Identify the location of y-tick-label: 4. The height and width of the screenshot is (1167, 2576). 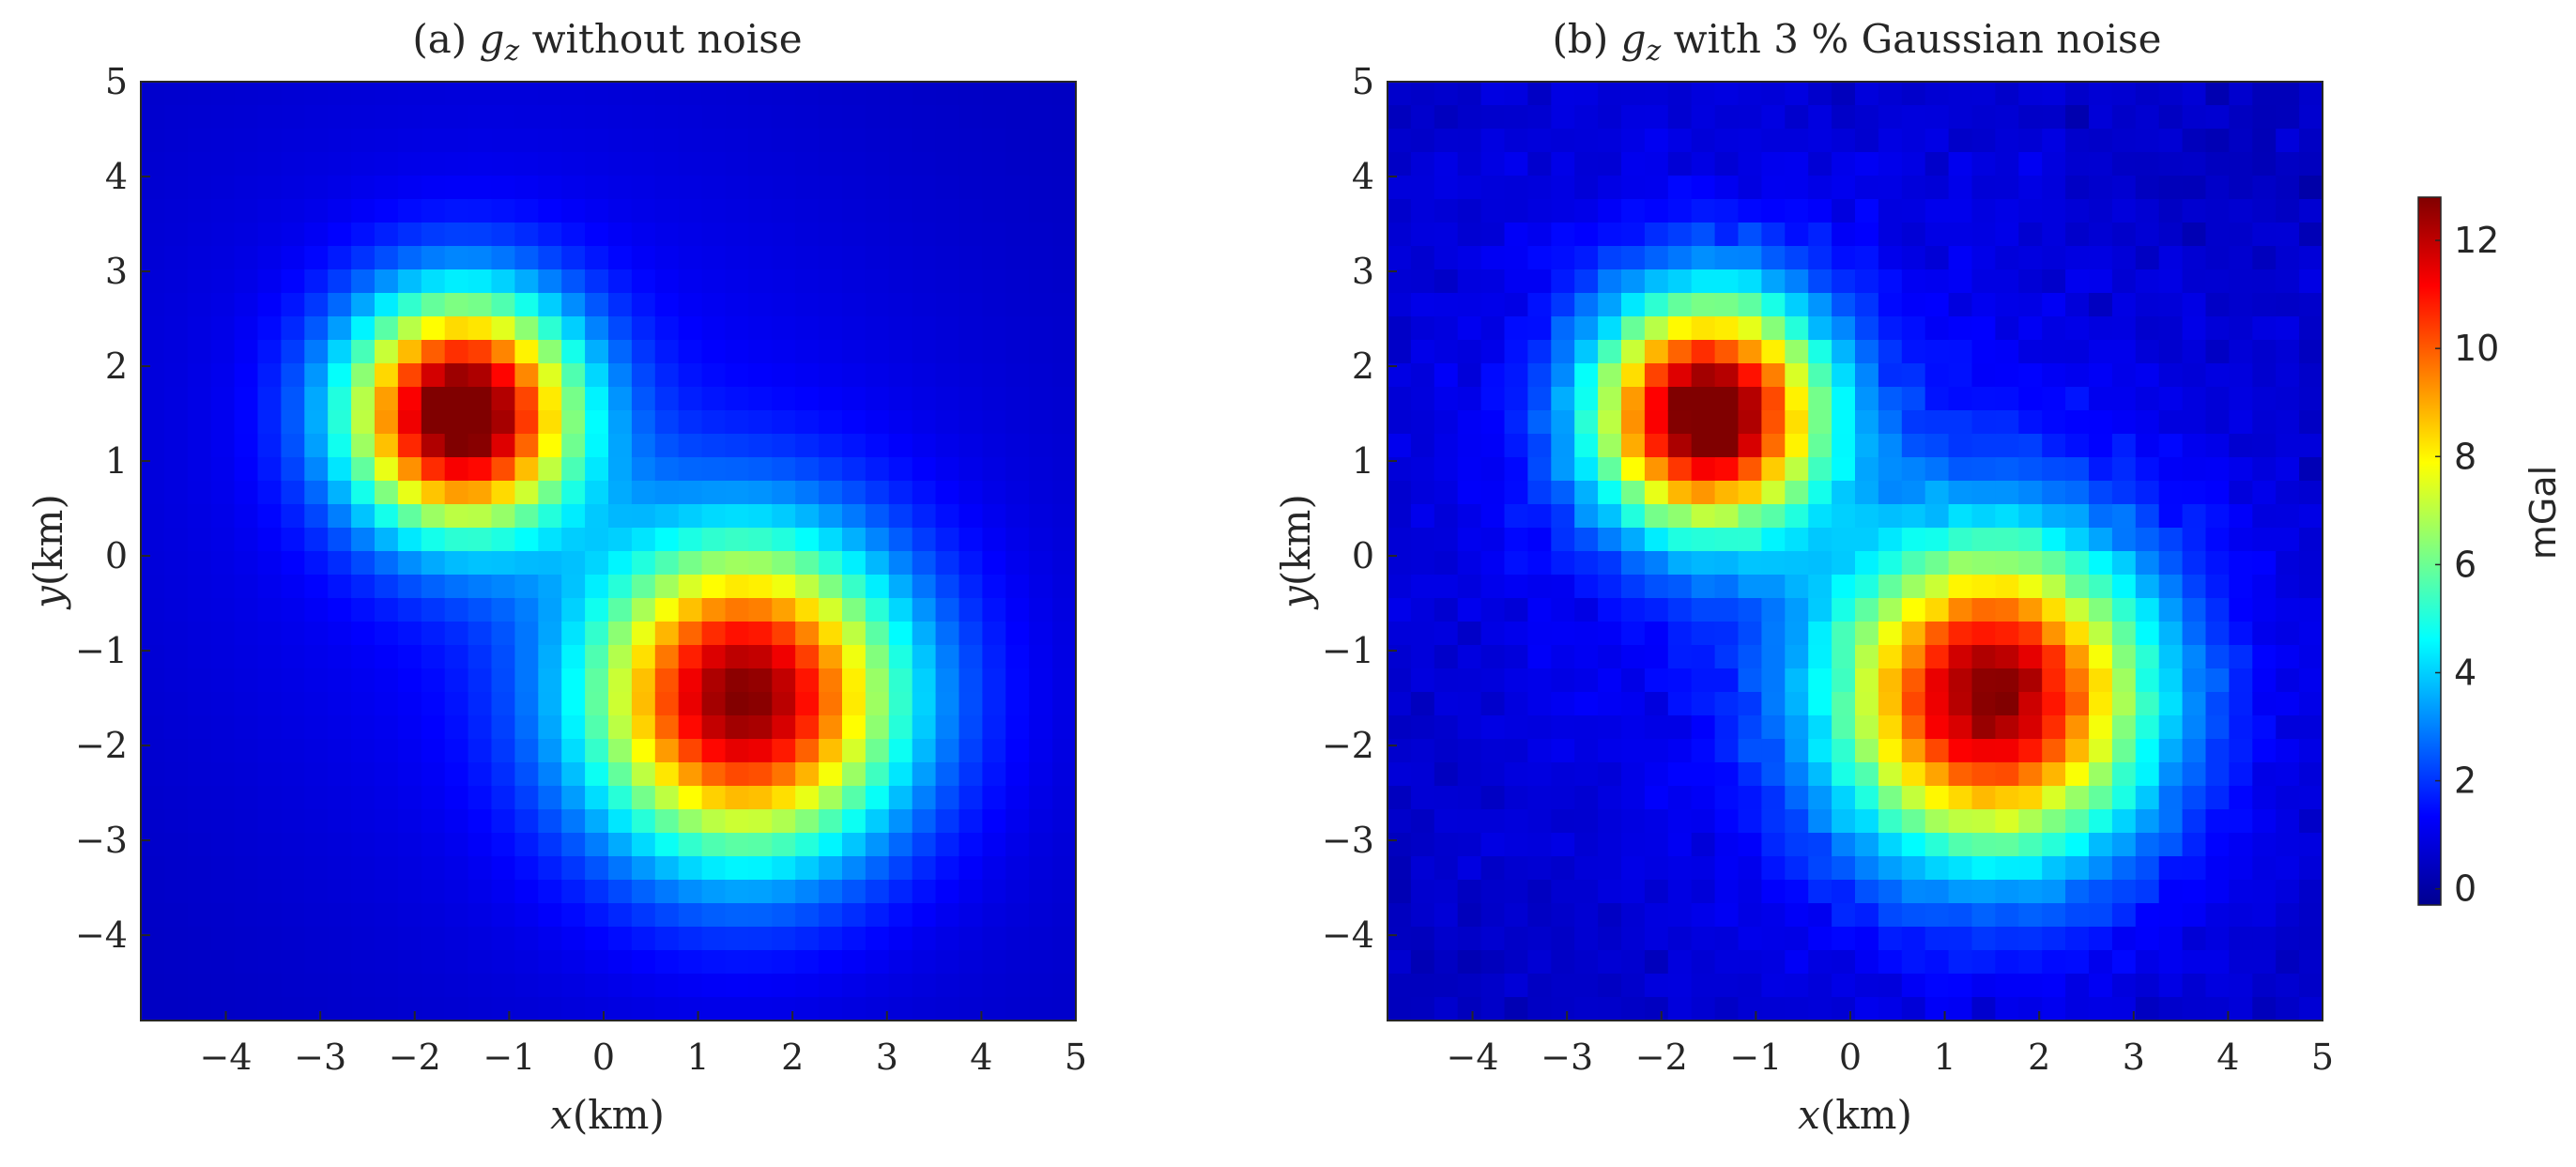
(117, 176).